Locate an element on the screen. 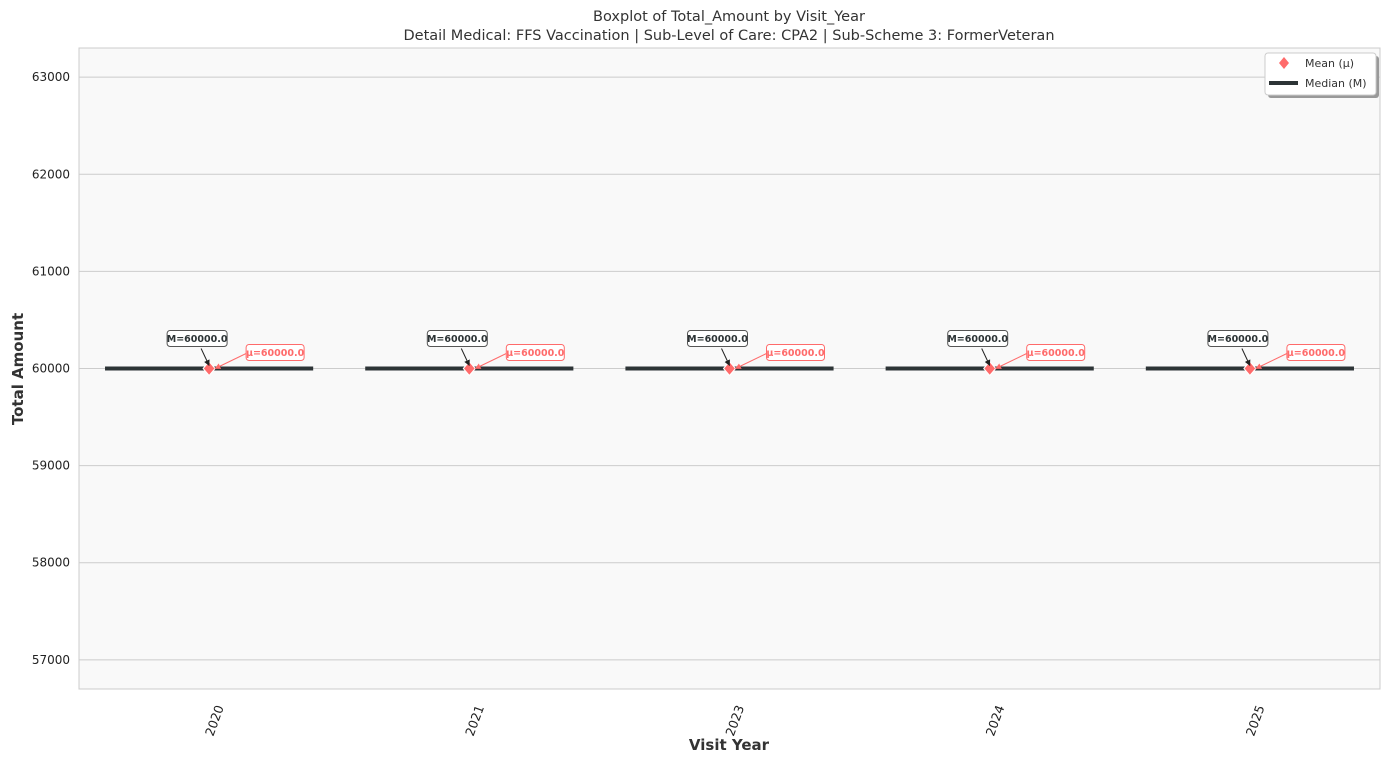 The height and width of the screenshot is (763, 1389). y-axis-label: Total Amount is located at coordinates (18, 369).